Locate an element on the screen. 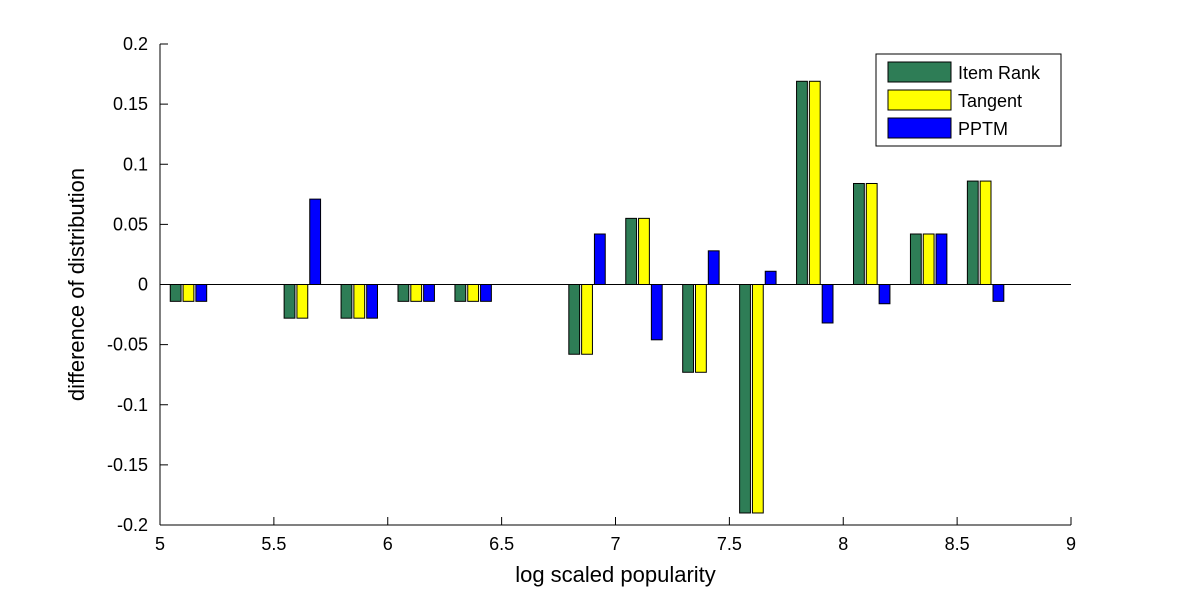 This screenshot has width=1183, height=591. legend-swatch-item-rank is located at coordinates (919, 72).